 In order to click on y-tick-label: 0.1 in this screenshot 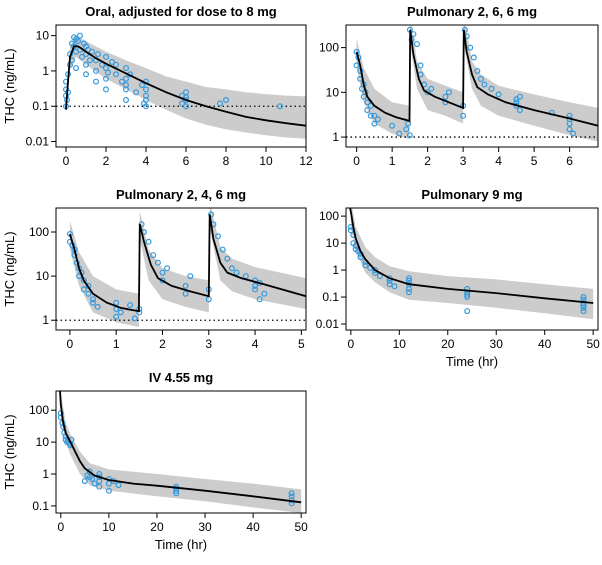, I will do `click(330, 297)`.